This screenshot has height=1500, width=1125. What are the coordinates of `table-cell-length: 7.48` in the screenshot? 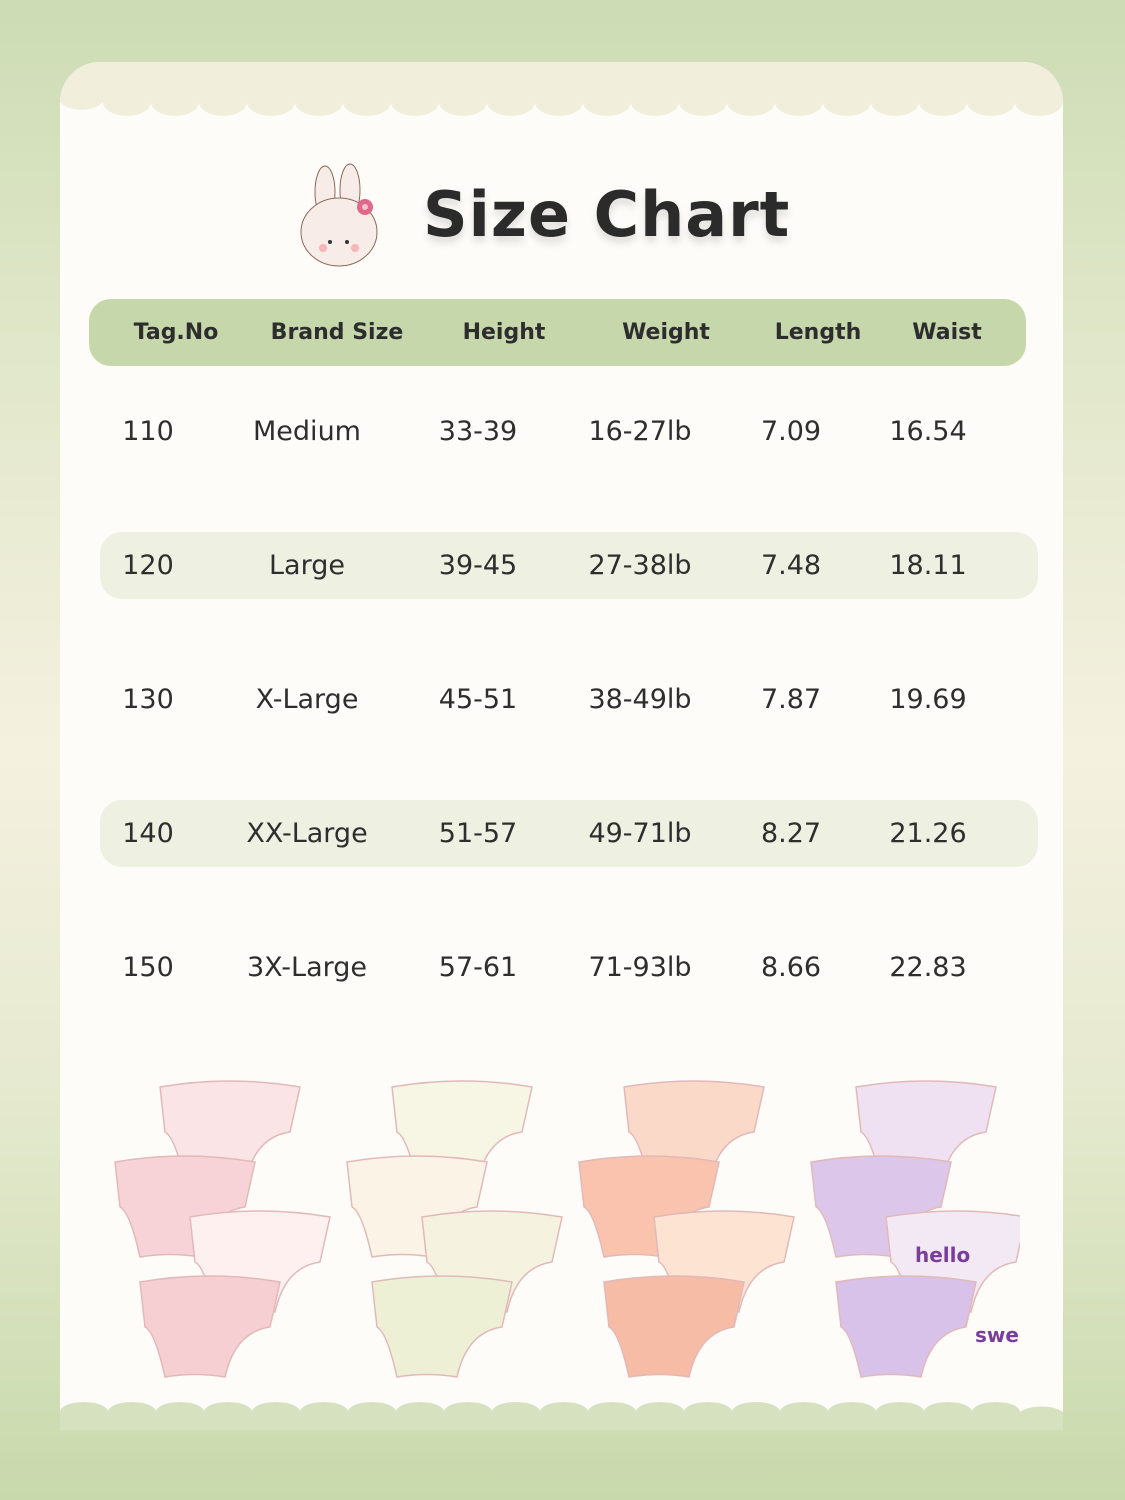 It's located at (791, 565).